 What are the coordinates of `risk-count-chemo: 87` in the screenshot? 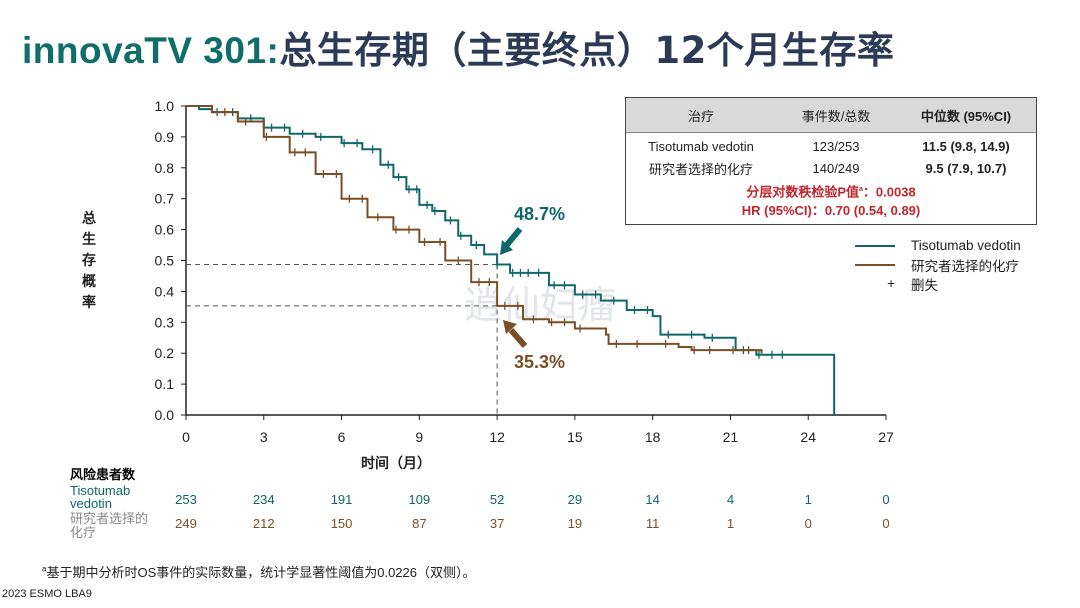 It's located at (419, 523).